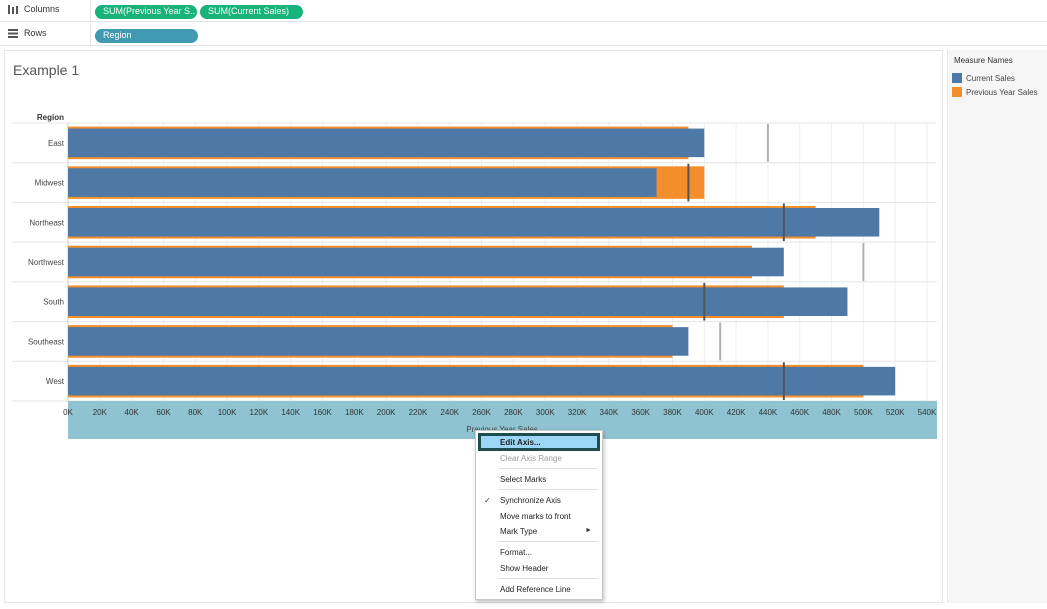 This screenshot has height=609, width=1047. Describe the element at coordinates (46, 222) in the screenshot. I see `category-label: Northeast` at that location.